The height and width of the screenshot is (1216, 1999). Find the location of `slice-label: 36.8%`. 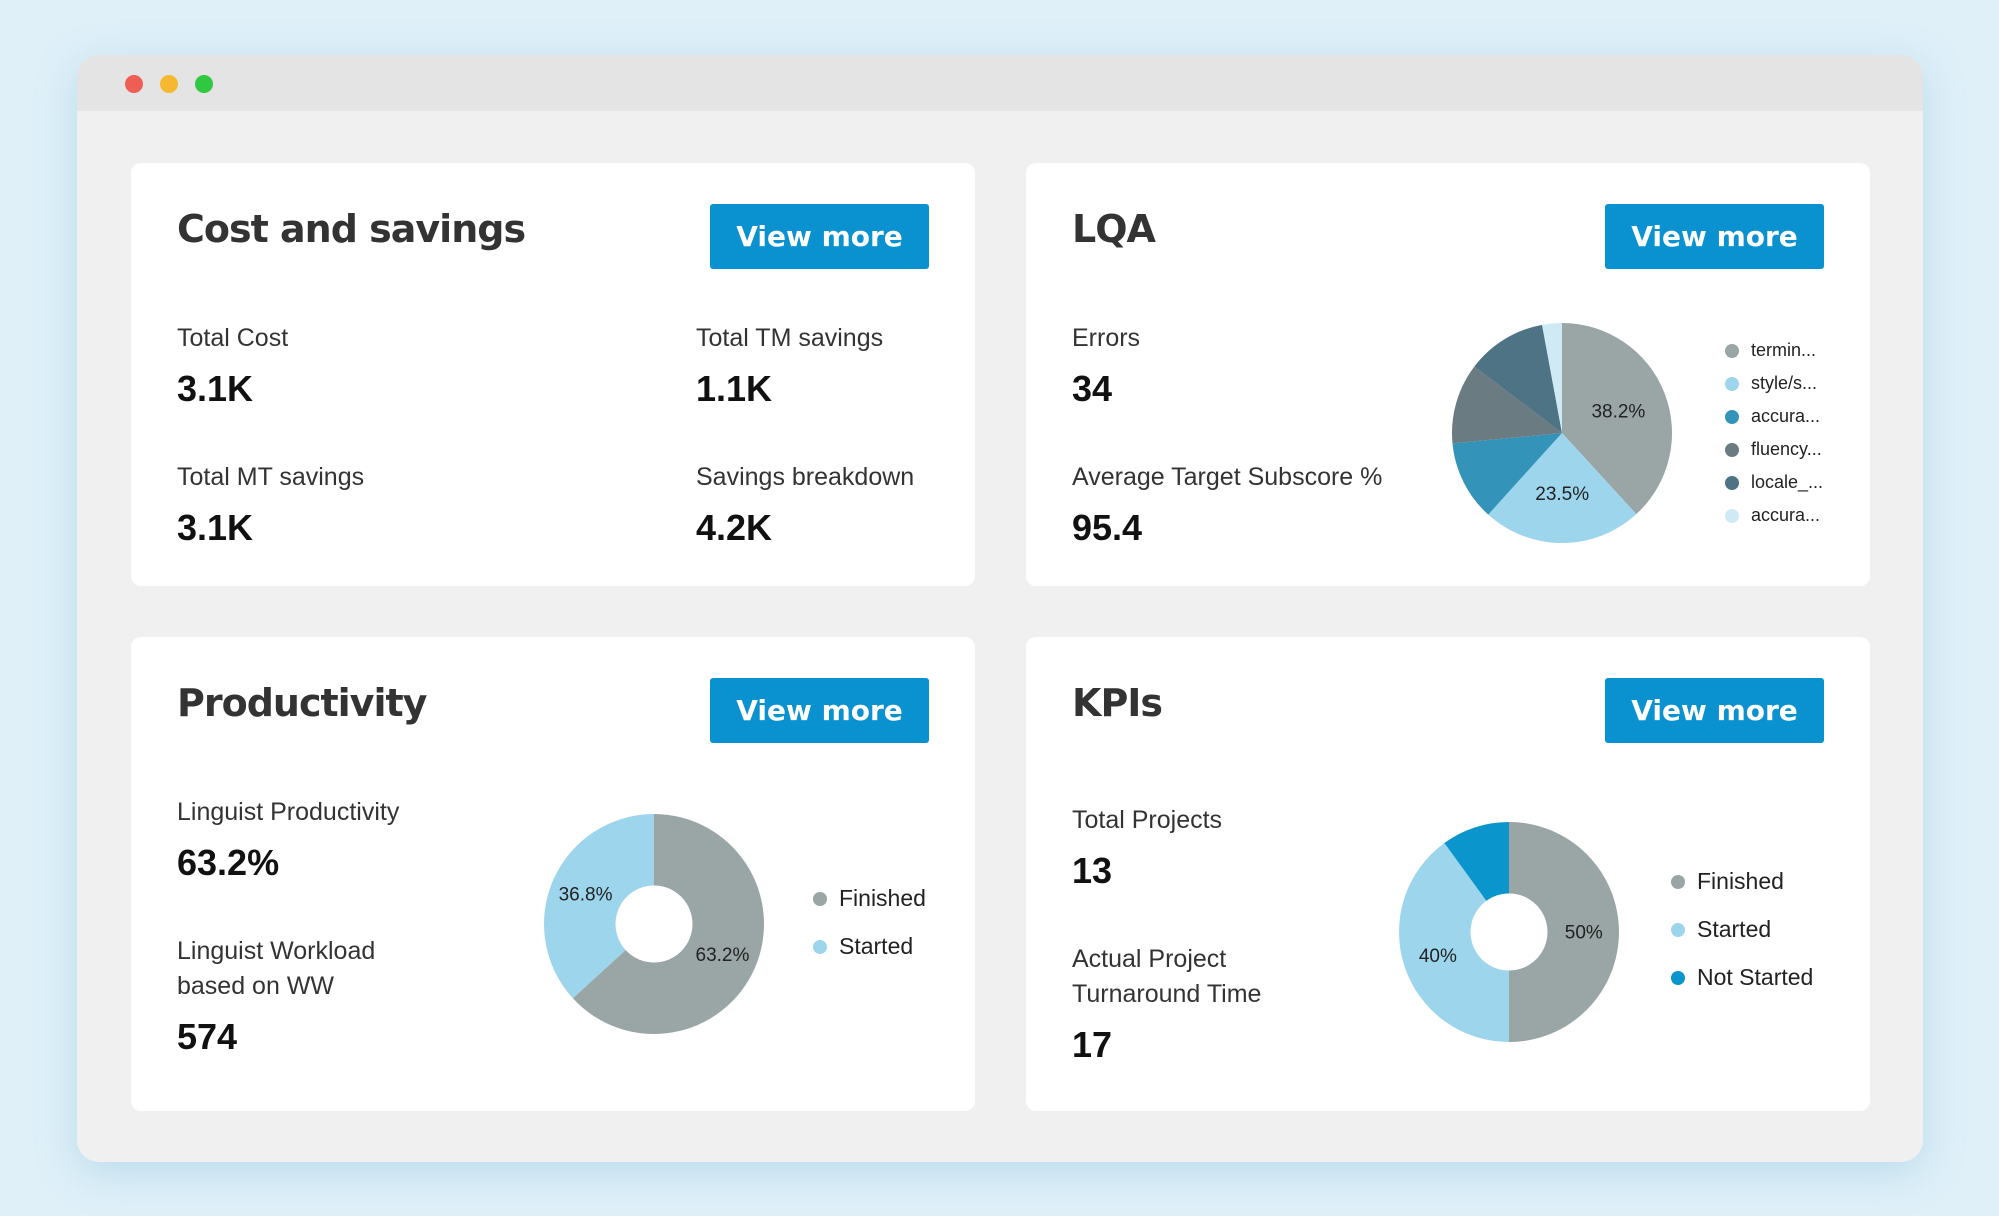

slice-label: 36.8% is located at coordinates (586, 895).